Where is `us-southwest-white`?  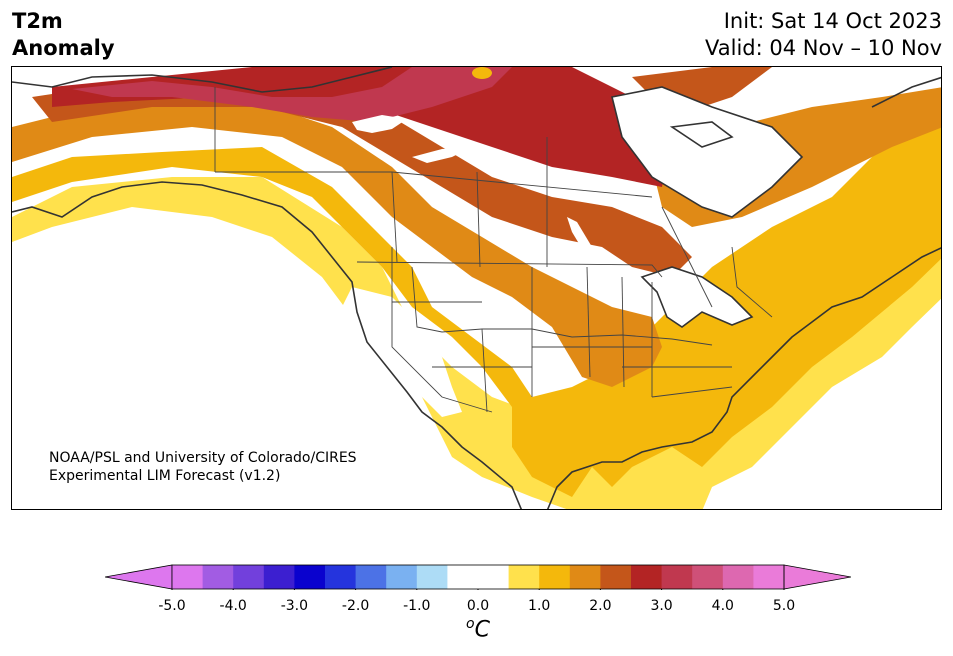 us-southwest-white is located at coordinates (402, 352).